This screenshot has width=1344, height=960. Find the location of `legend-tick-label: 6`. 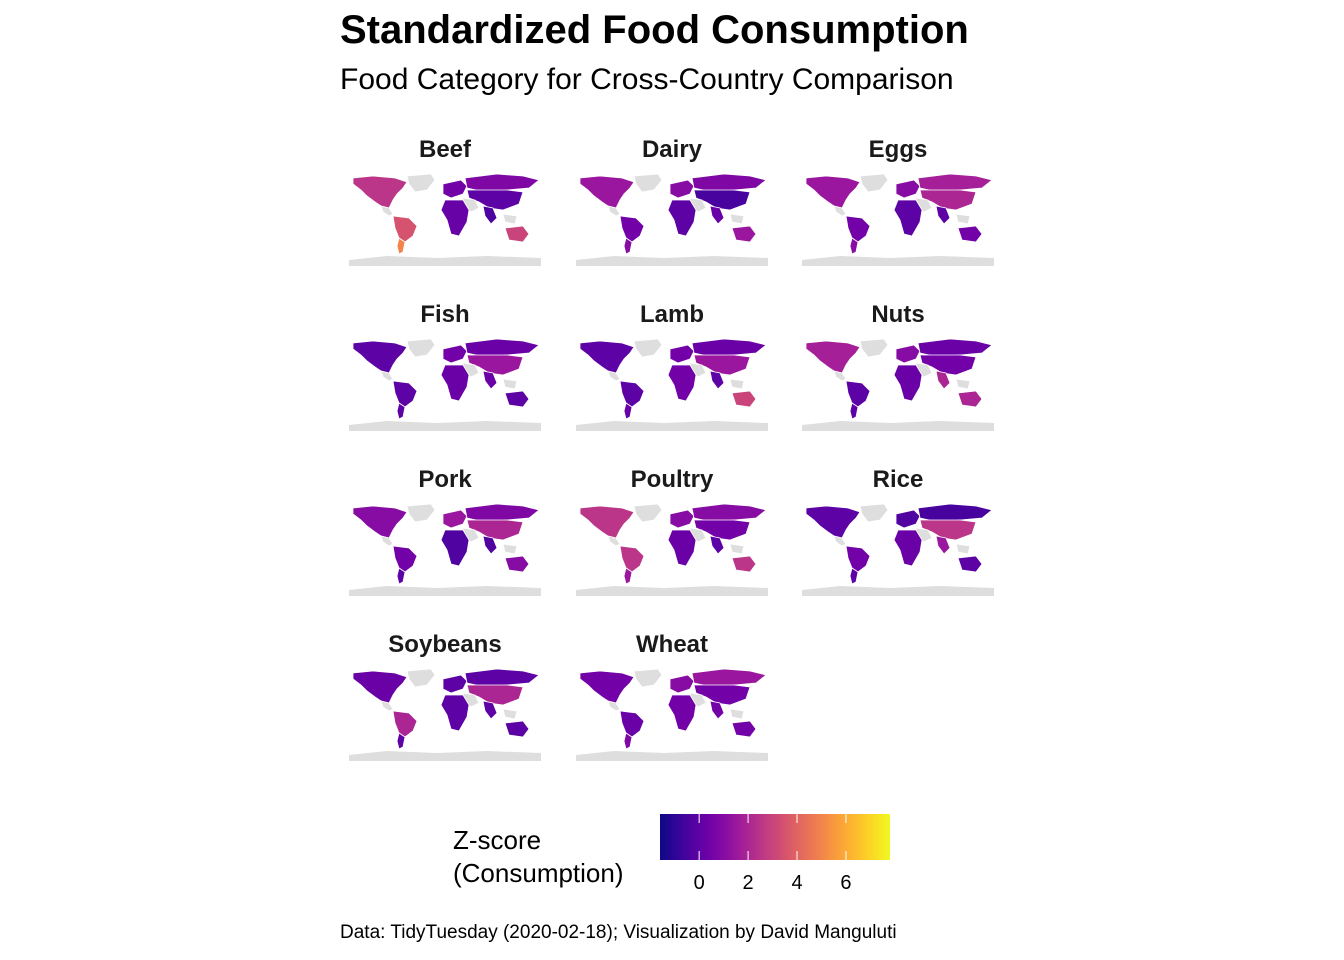

legend-tick-label: 6 is located at coordinates (846, 883).